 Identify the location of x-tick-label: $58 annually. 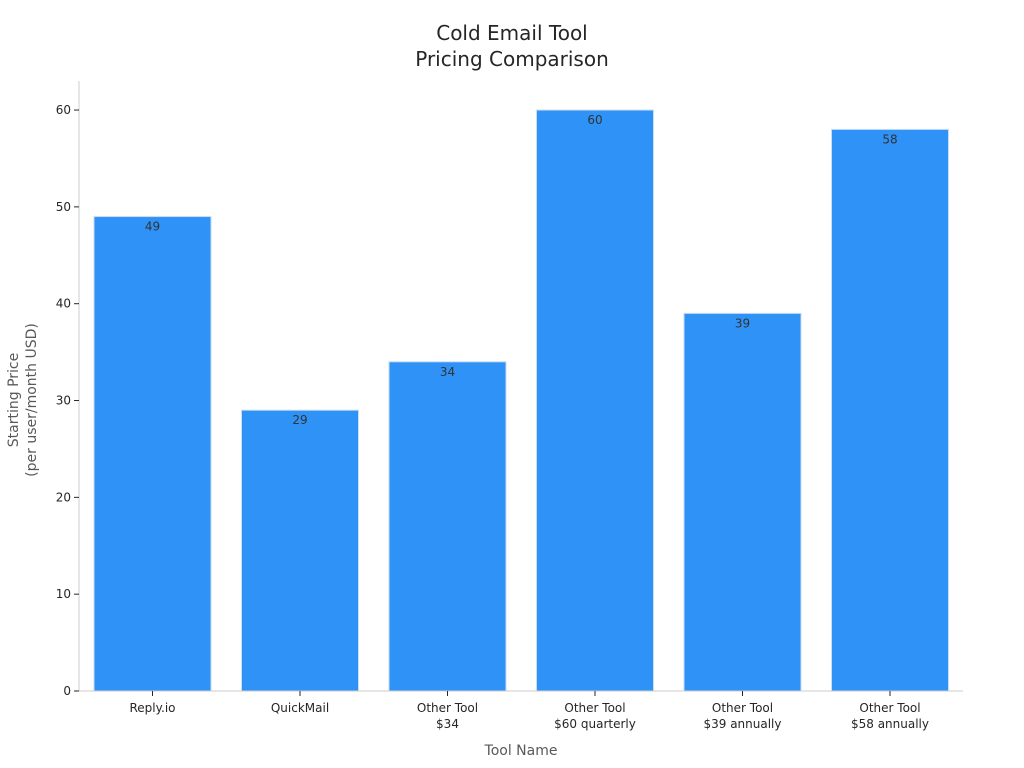
(890, 724).